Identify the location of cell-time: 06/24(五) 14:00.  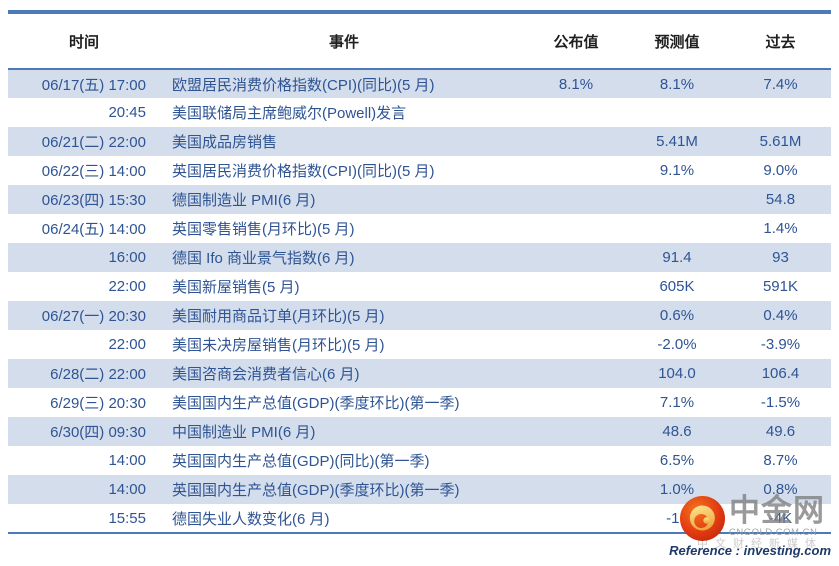
(93, 229).